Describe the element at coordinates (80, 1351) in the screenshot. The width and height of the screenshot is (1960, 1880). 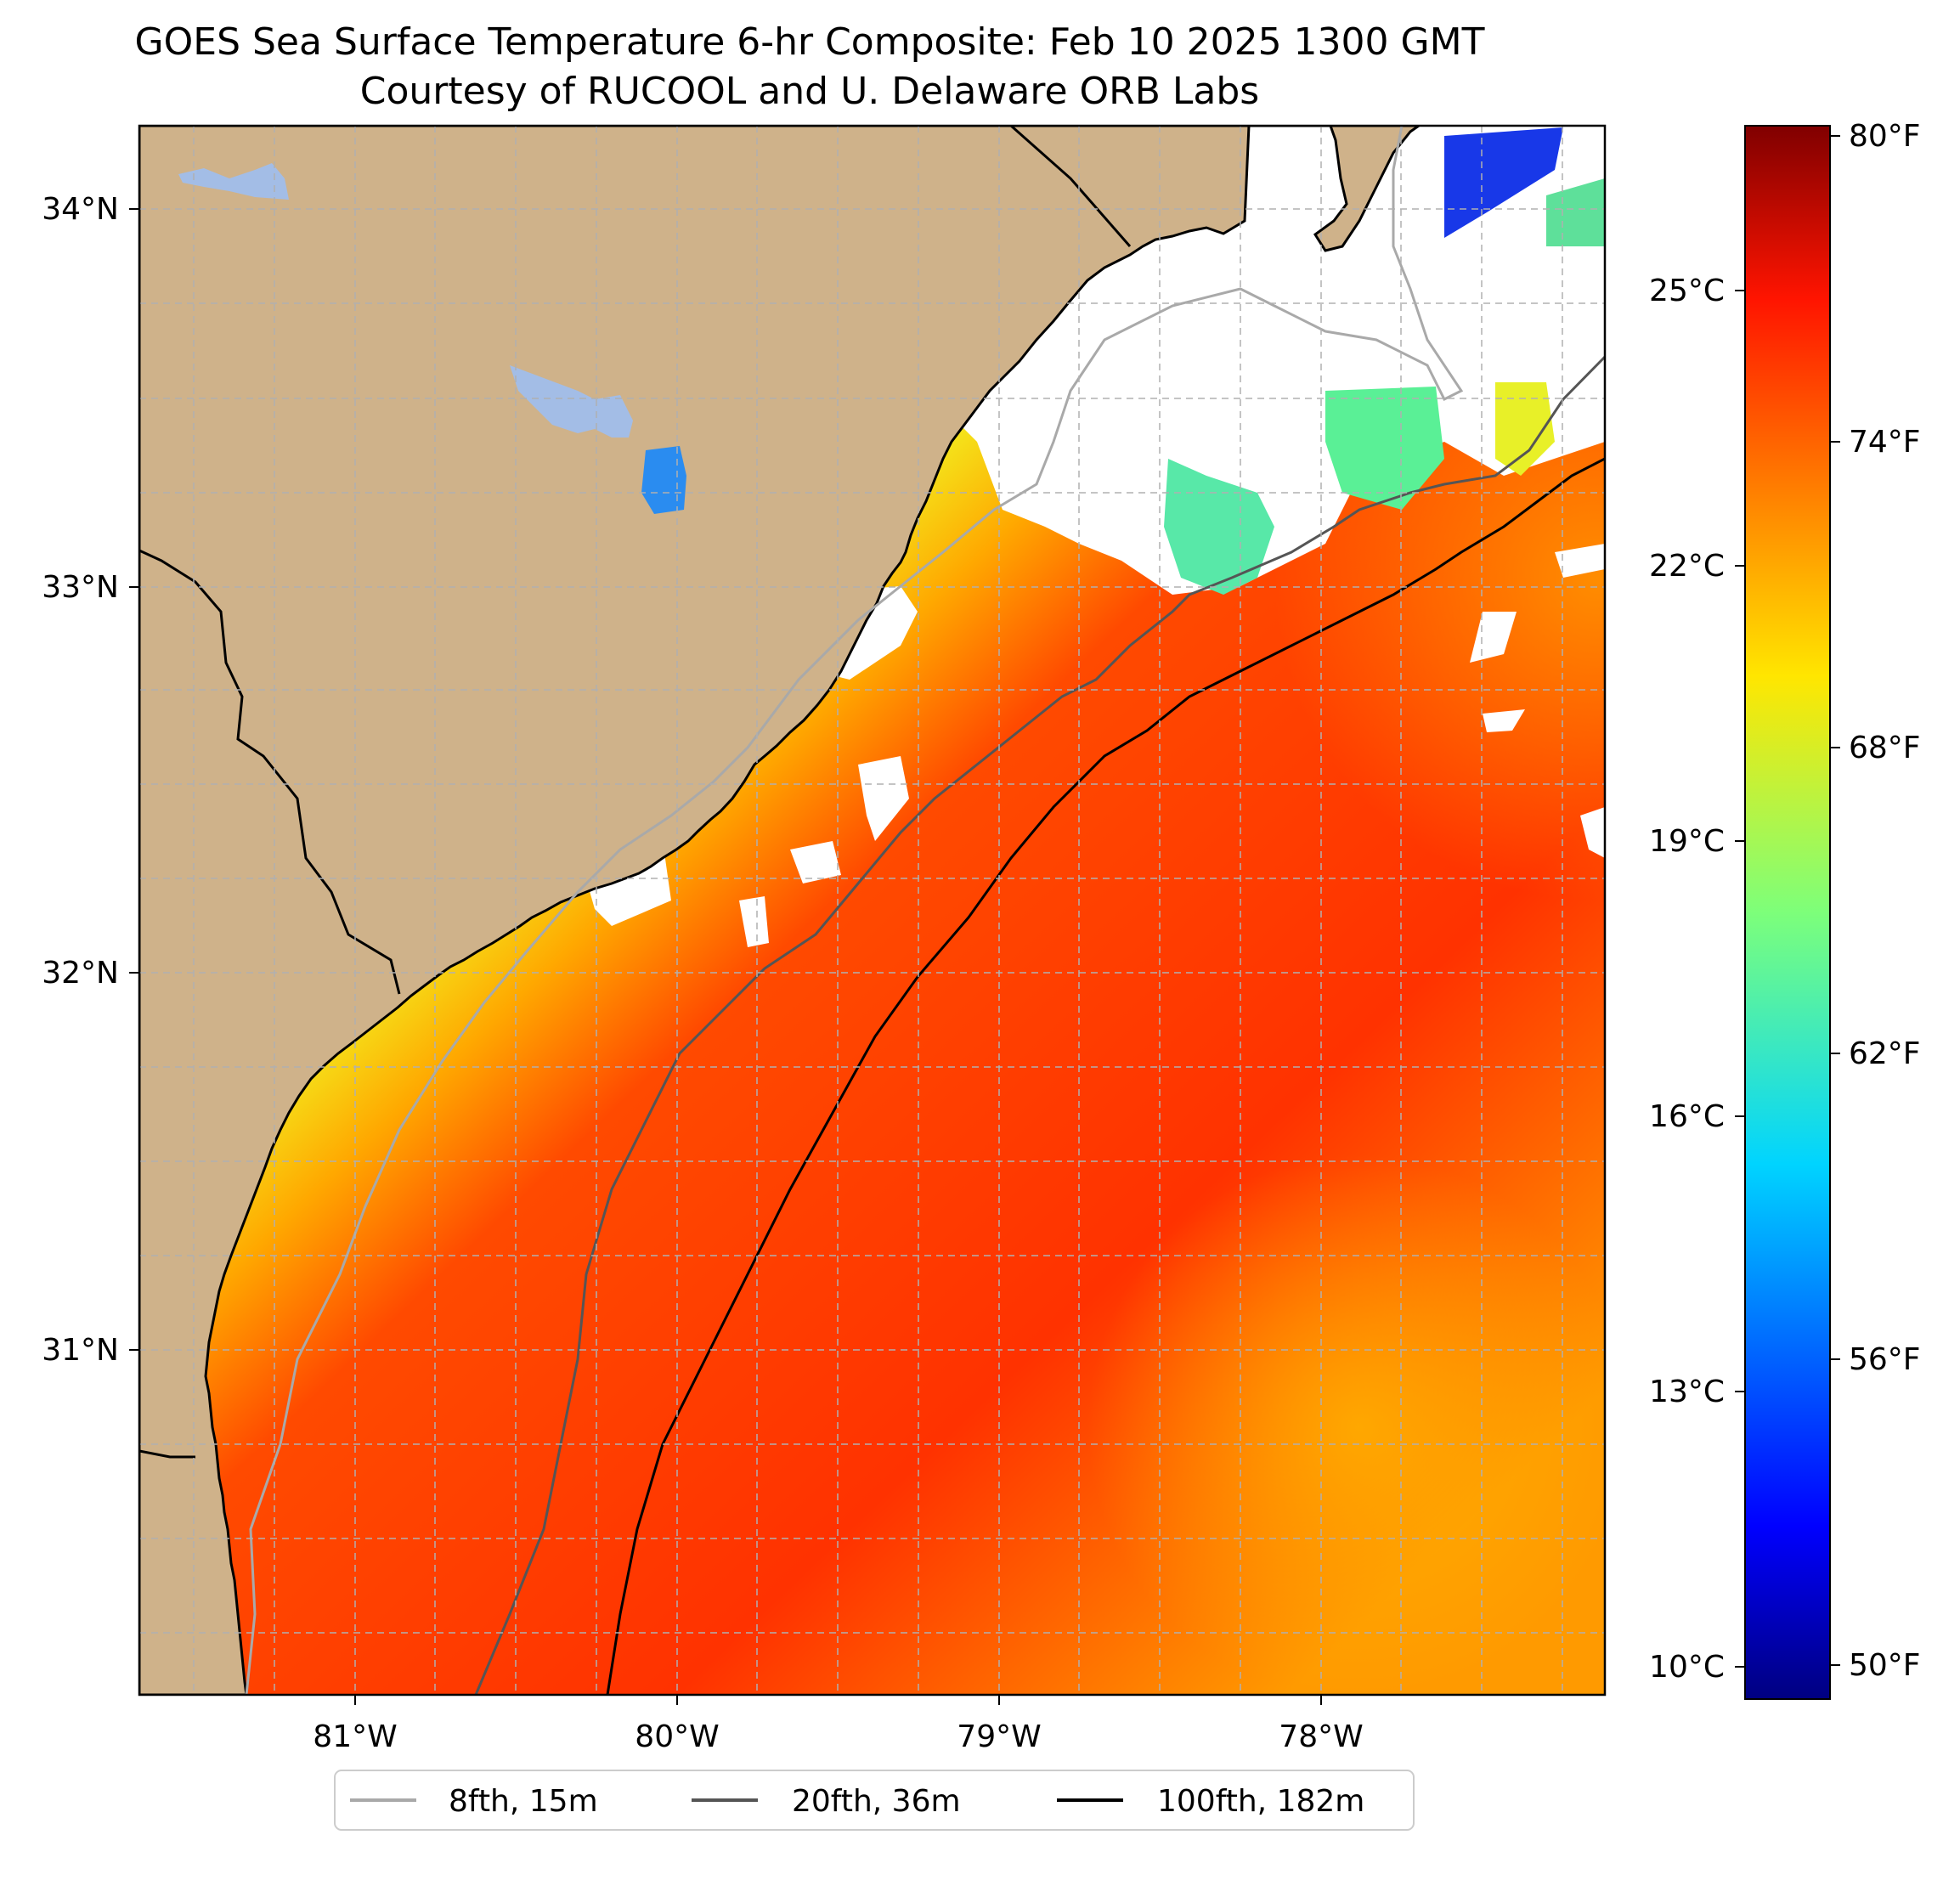
I see `lat-label: 31°N` at that location.